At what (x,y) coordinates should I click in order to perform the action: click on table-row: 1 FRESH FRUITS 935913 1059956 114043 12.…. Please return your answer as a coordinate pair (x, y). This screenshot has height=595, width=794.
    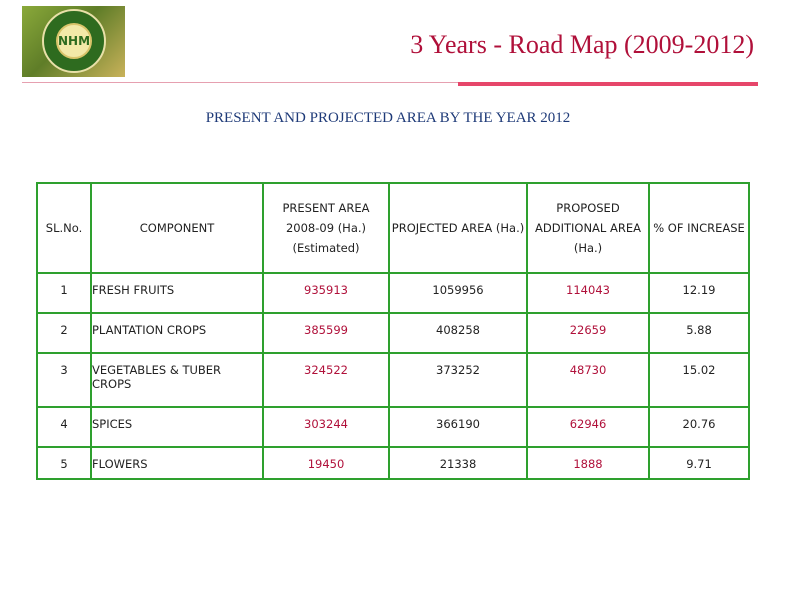
    Looking at the image, I should click on (393, 293).